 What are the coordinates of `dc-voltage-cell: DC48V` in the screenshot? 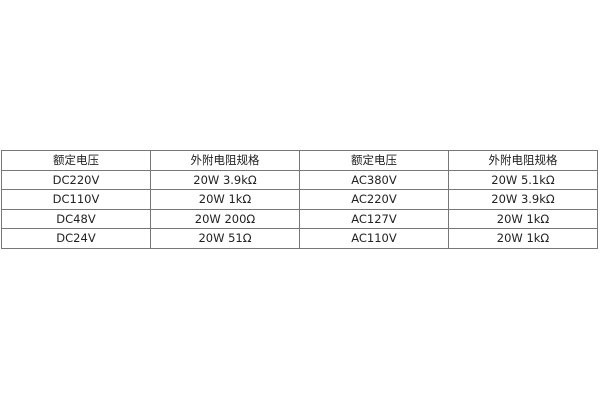 It's located at (76, 218).